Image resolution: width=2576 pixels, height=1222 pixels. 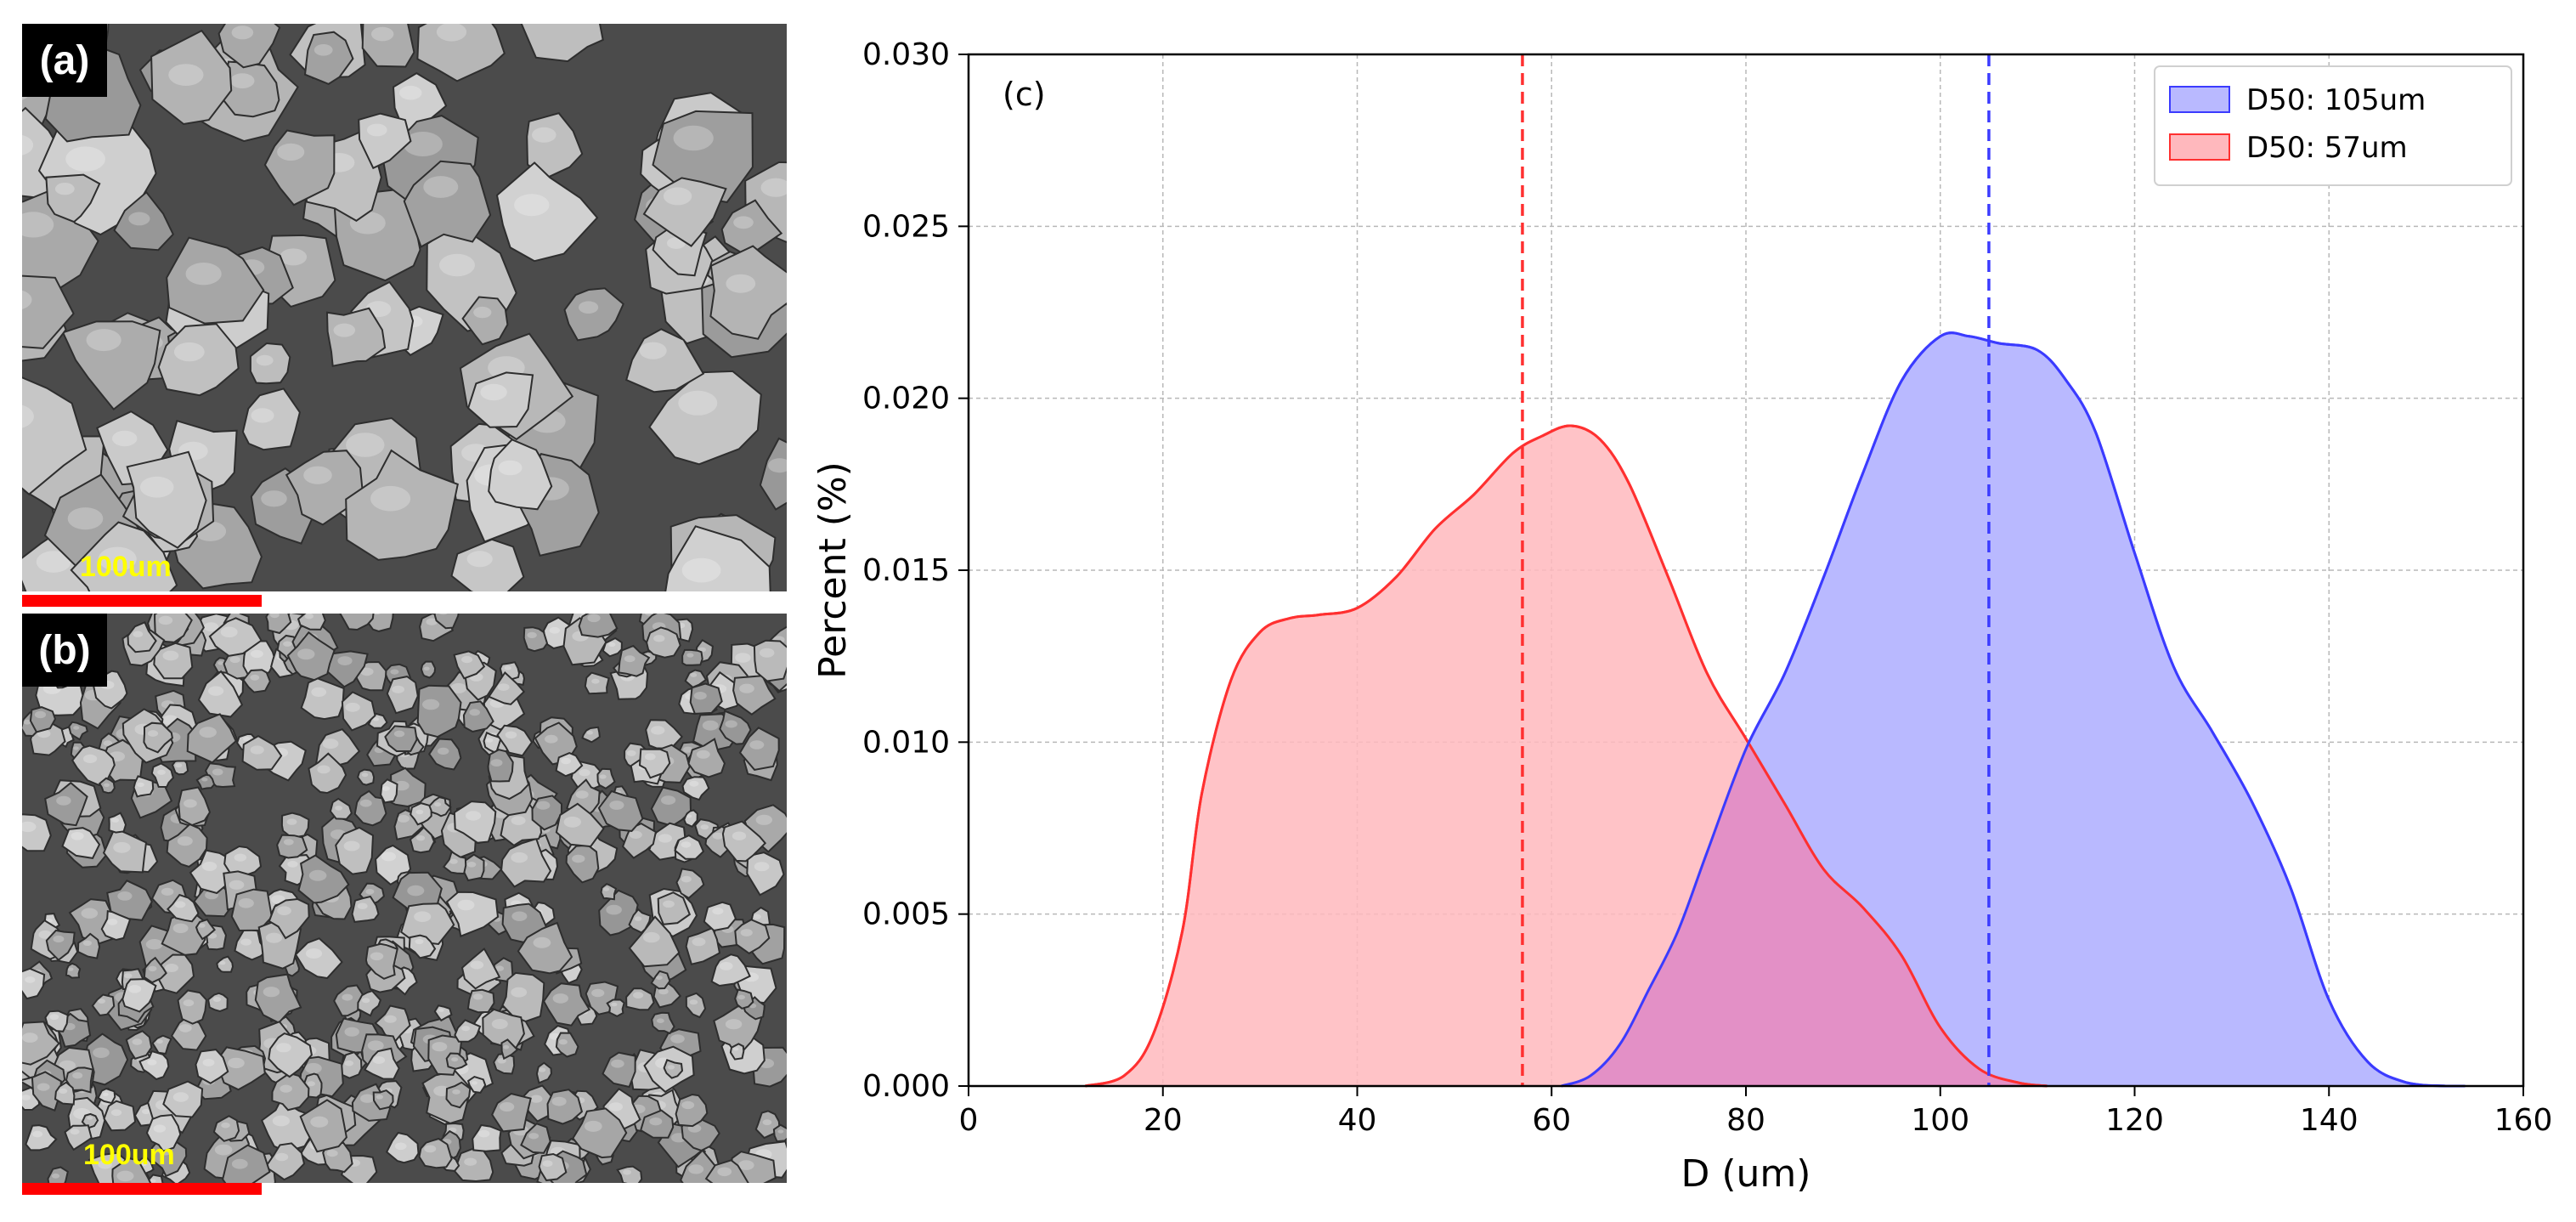 I want to click on y-tick-label: 0.010, so click(x=906, y=742).